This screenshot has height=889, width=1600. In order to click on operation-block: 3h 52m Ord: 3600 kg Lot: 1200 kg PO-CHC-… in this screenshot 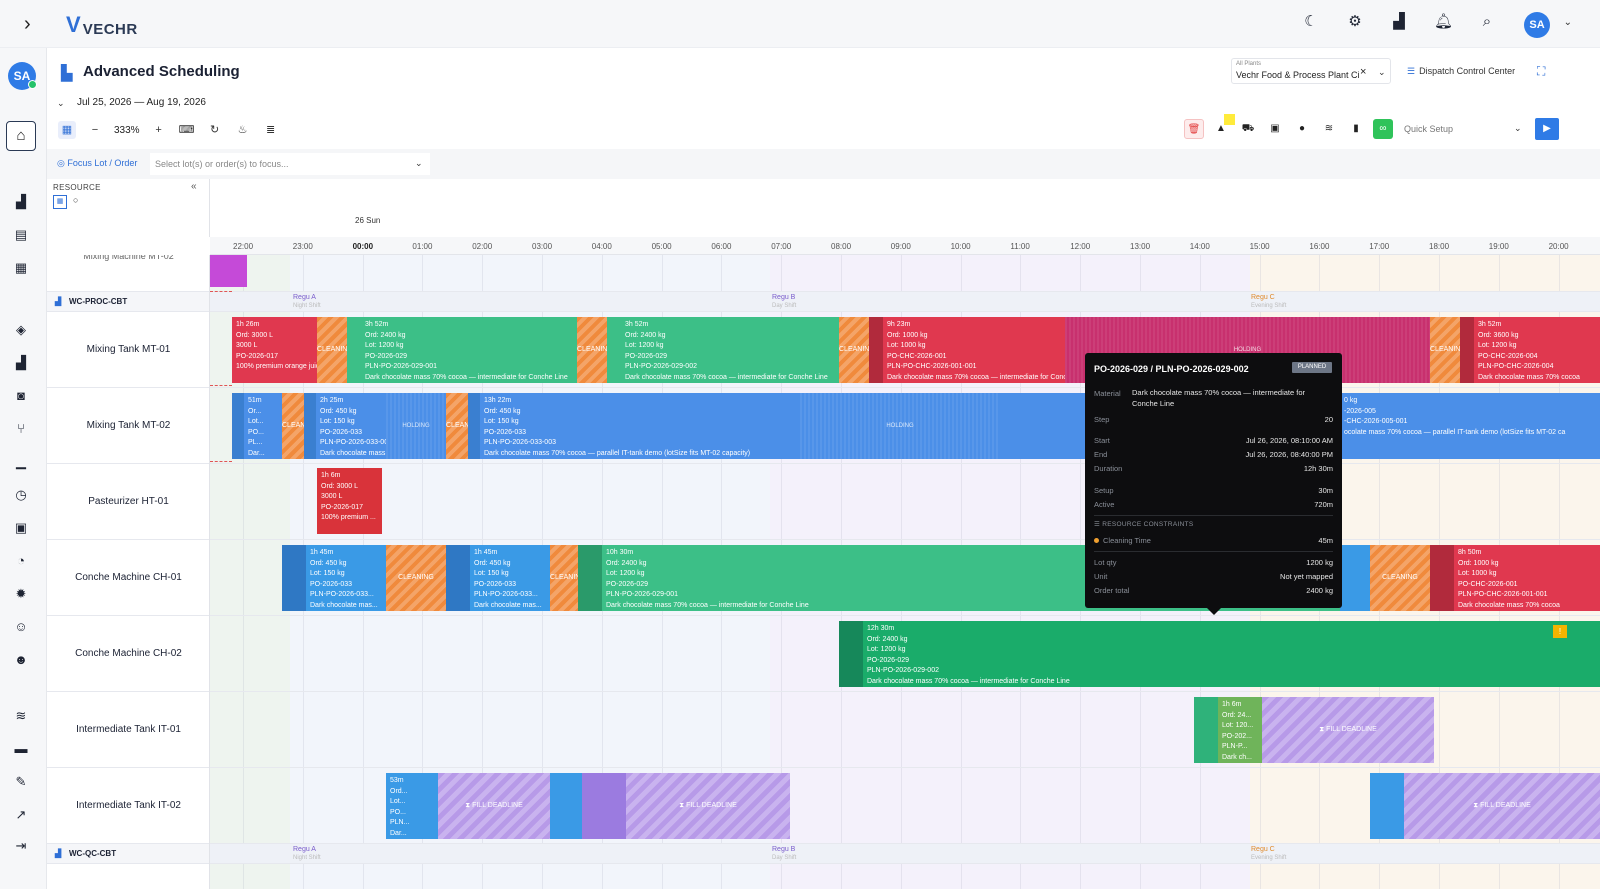, I will do `click(1537, 350)`.